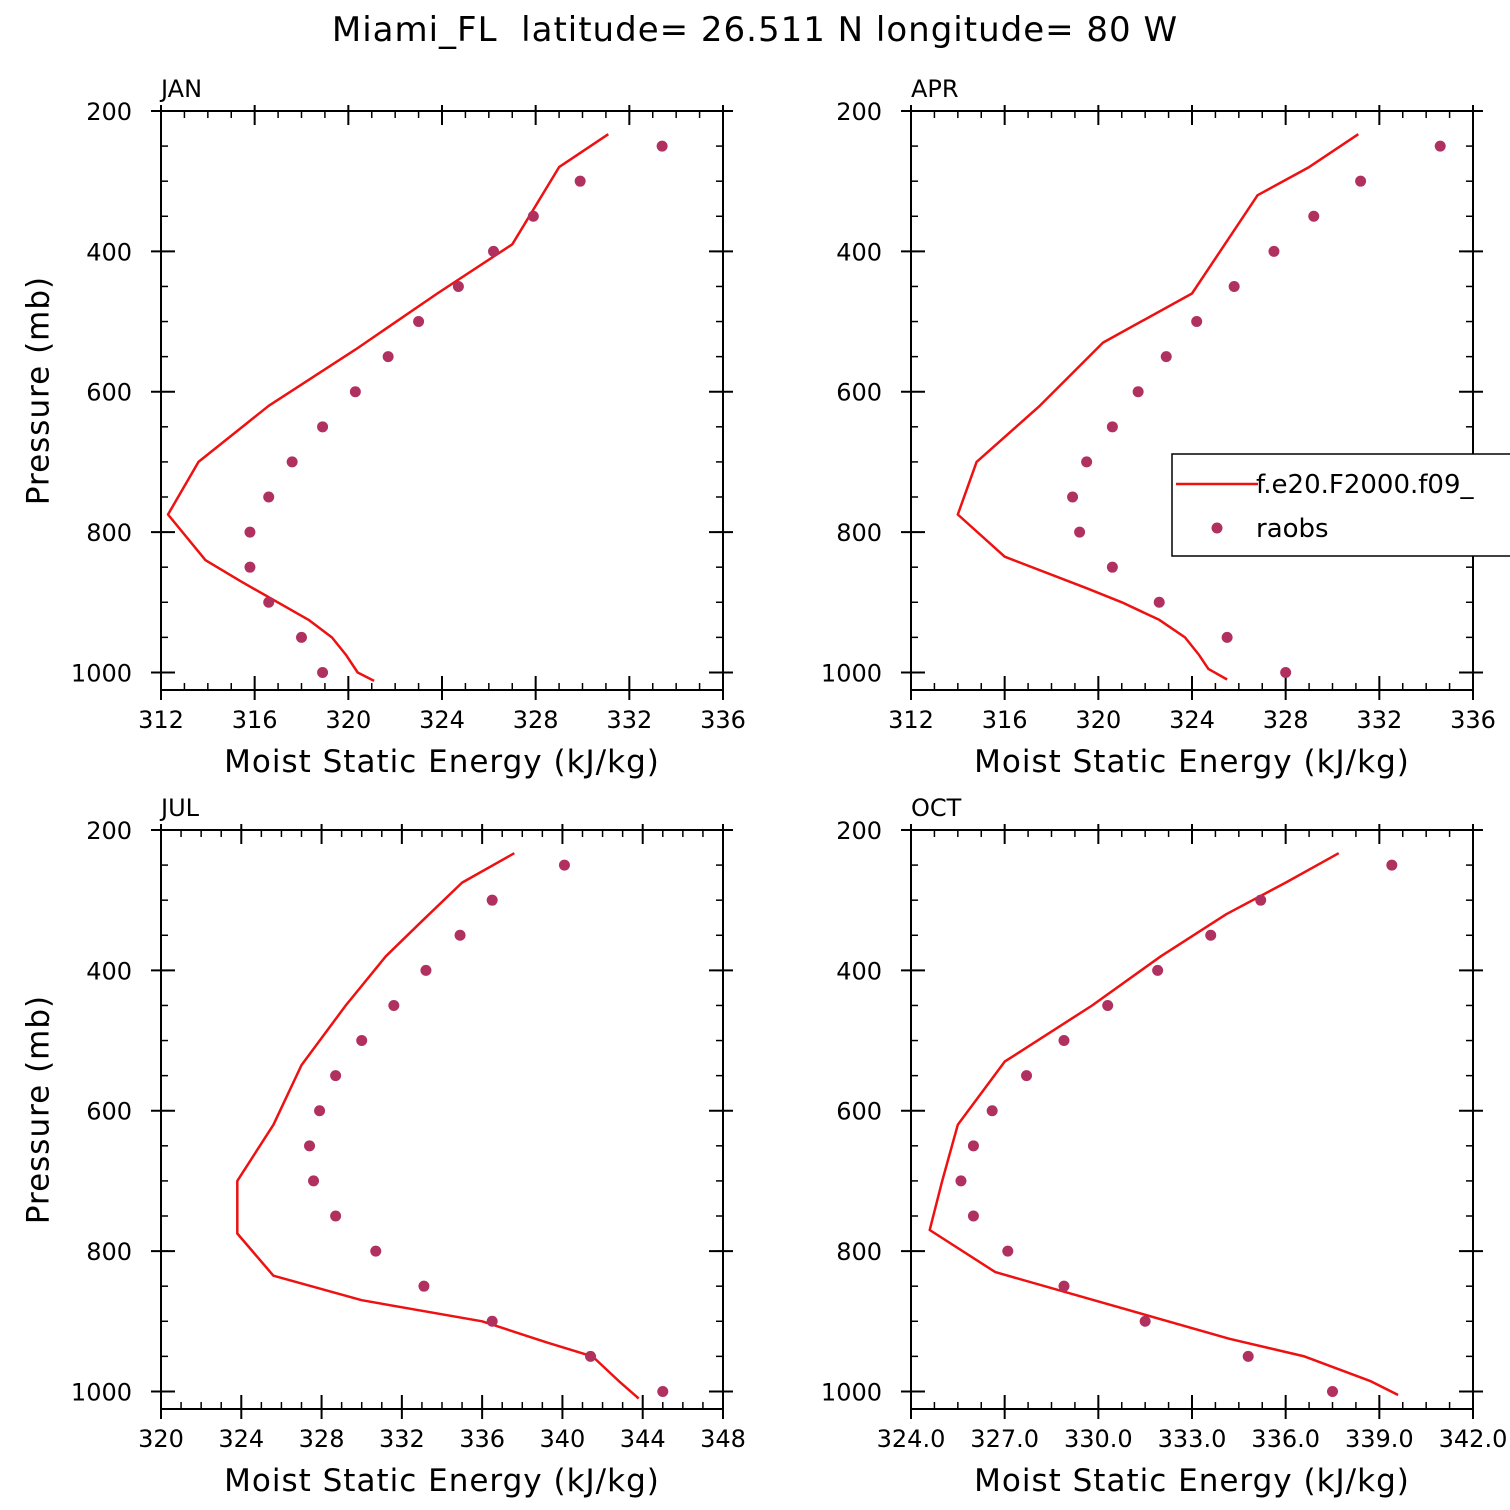  I want to click on x-tick-label: 333.0, so click(1192, 1439).